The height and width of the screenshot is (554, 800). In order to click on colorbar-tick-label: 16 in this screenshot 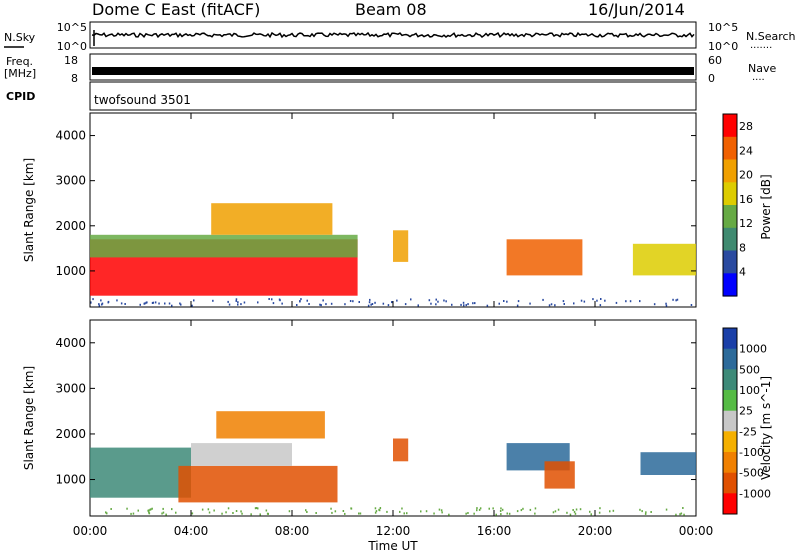, I will do `click(746, 199)`.